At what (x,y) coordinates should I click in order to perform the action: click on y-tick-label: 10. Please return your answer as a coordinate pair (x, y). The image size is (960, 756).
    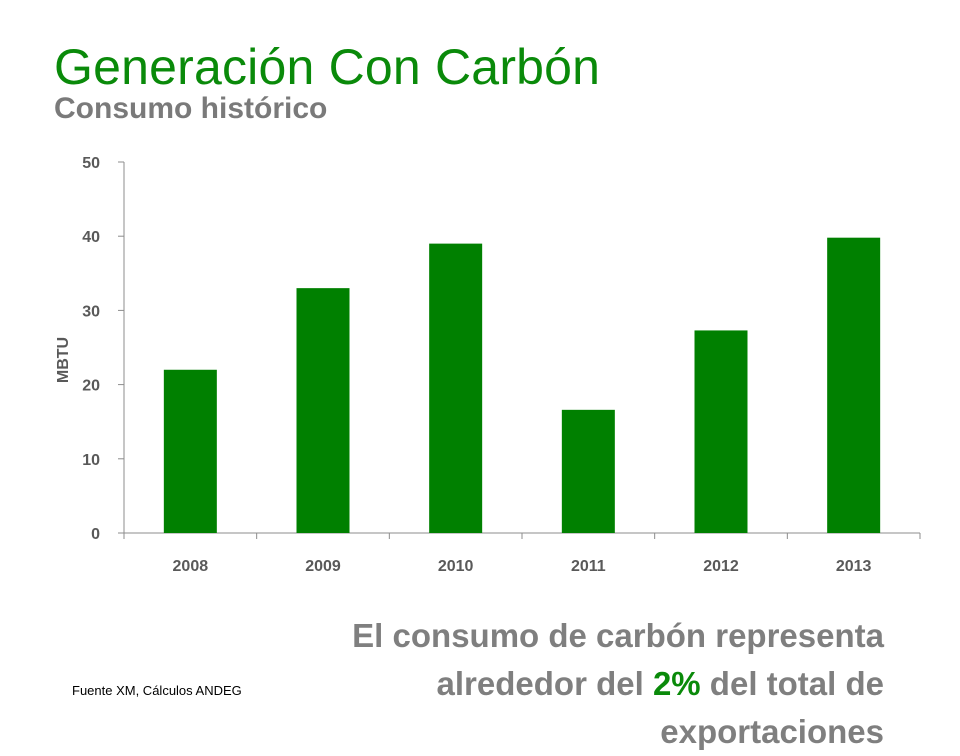
    Looking at the image, I should click on (91, 460).